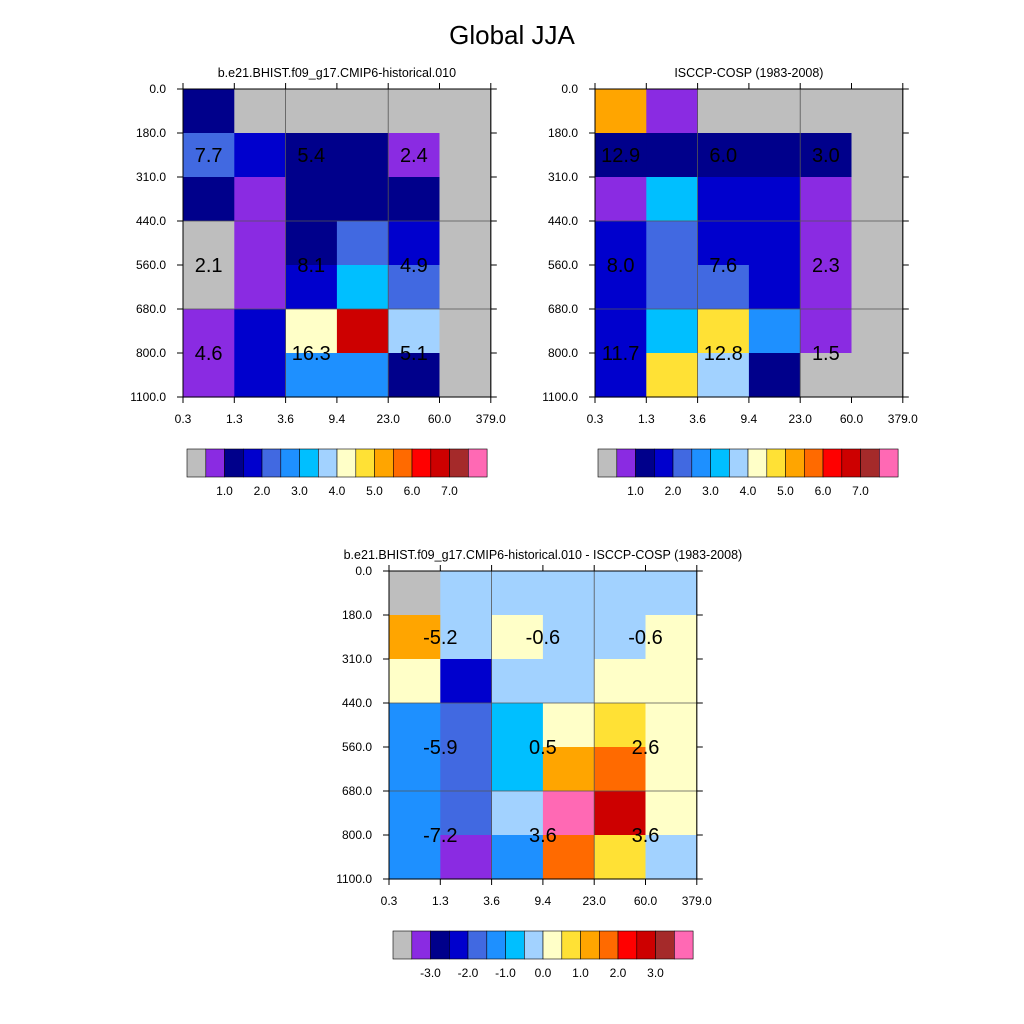  I want to click on colorbar-label: 5.0, so click(785, 491).